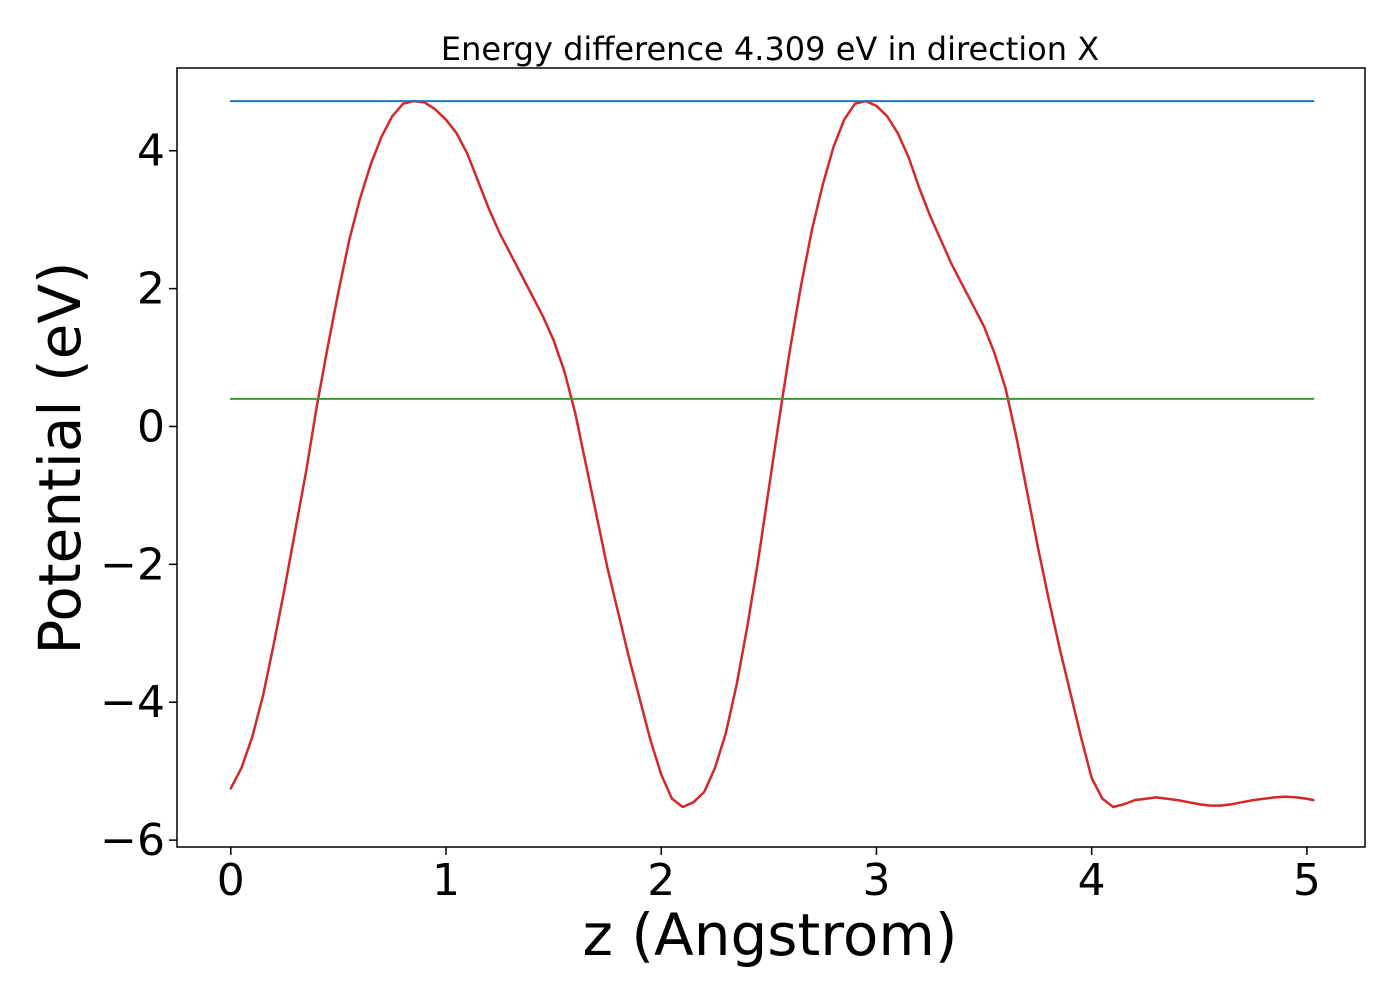  Describe the element at coordinates (769, 876) in the screenshot. I see `x-axis-ticks: 0 1 2 3 4 5` at that location.